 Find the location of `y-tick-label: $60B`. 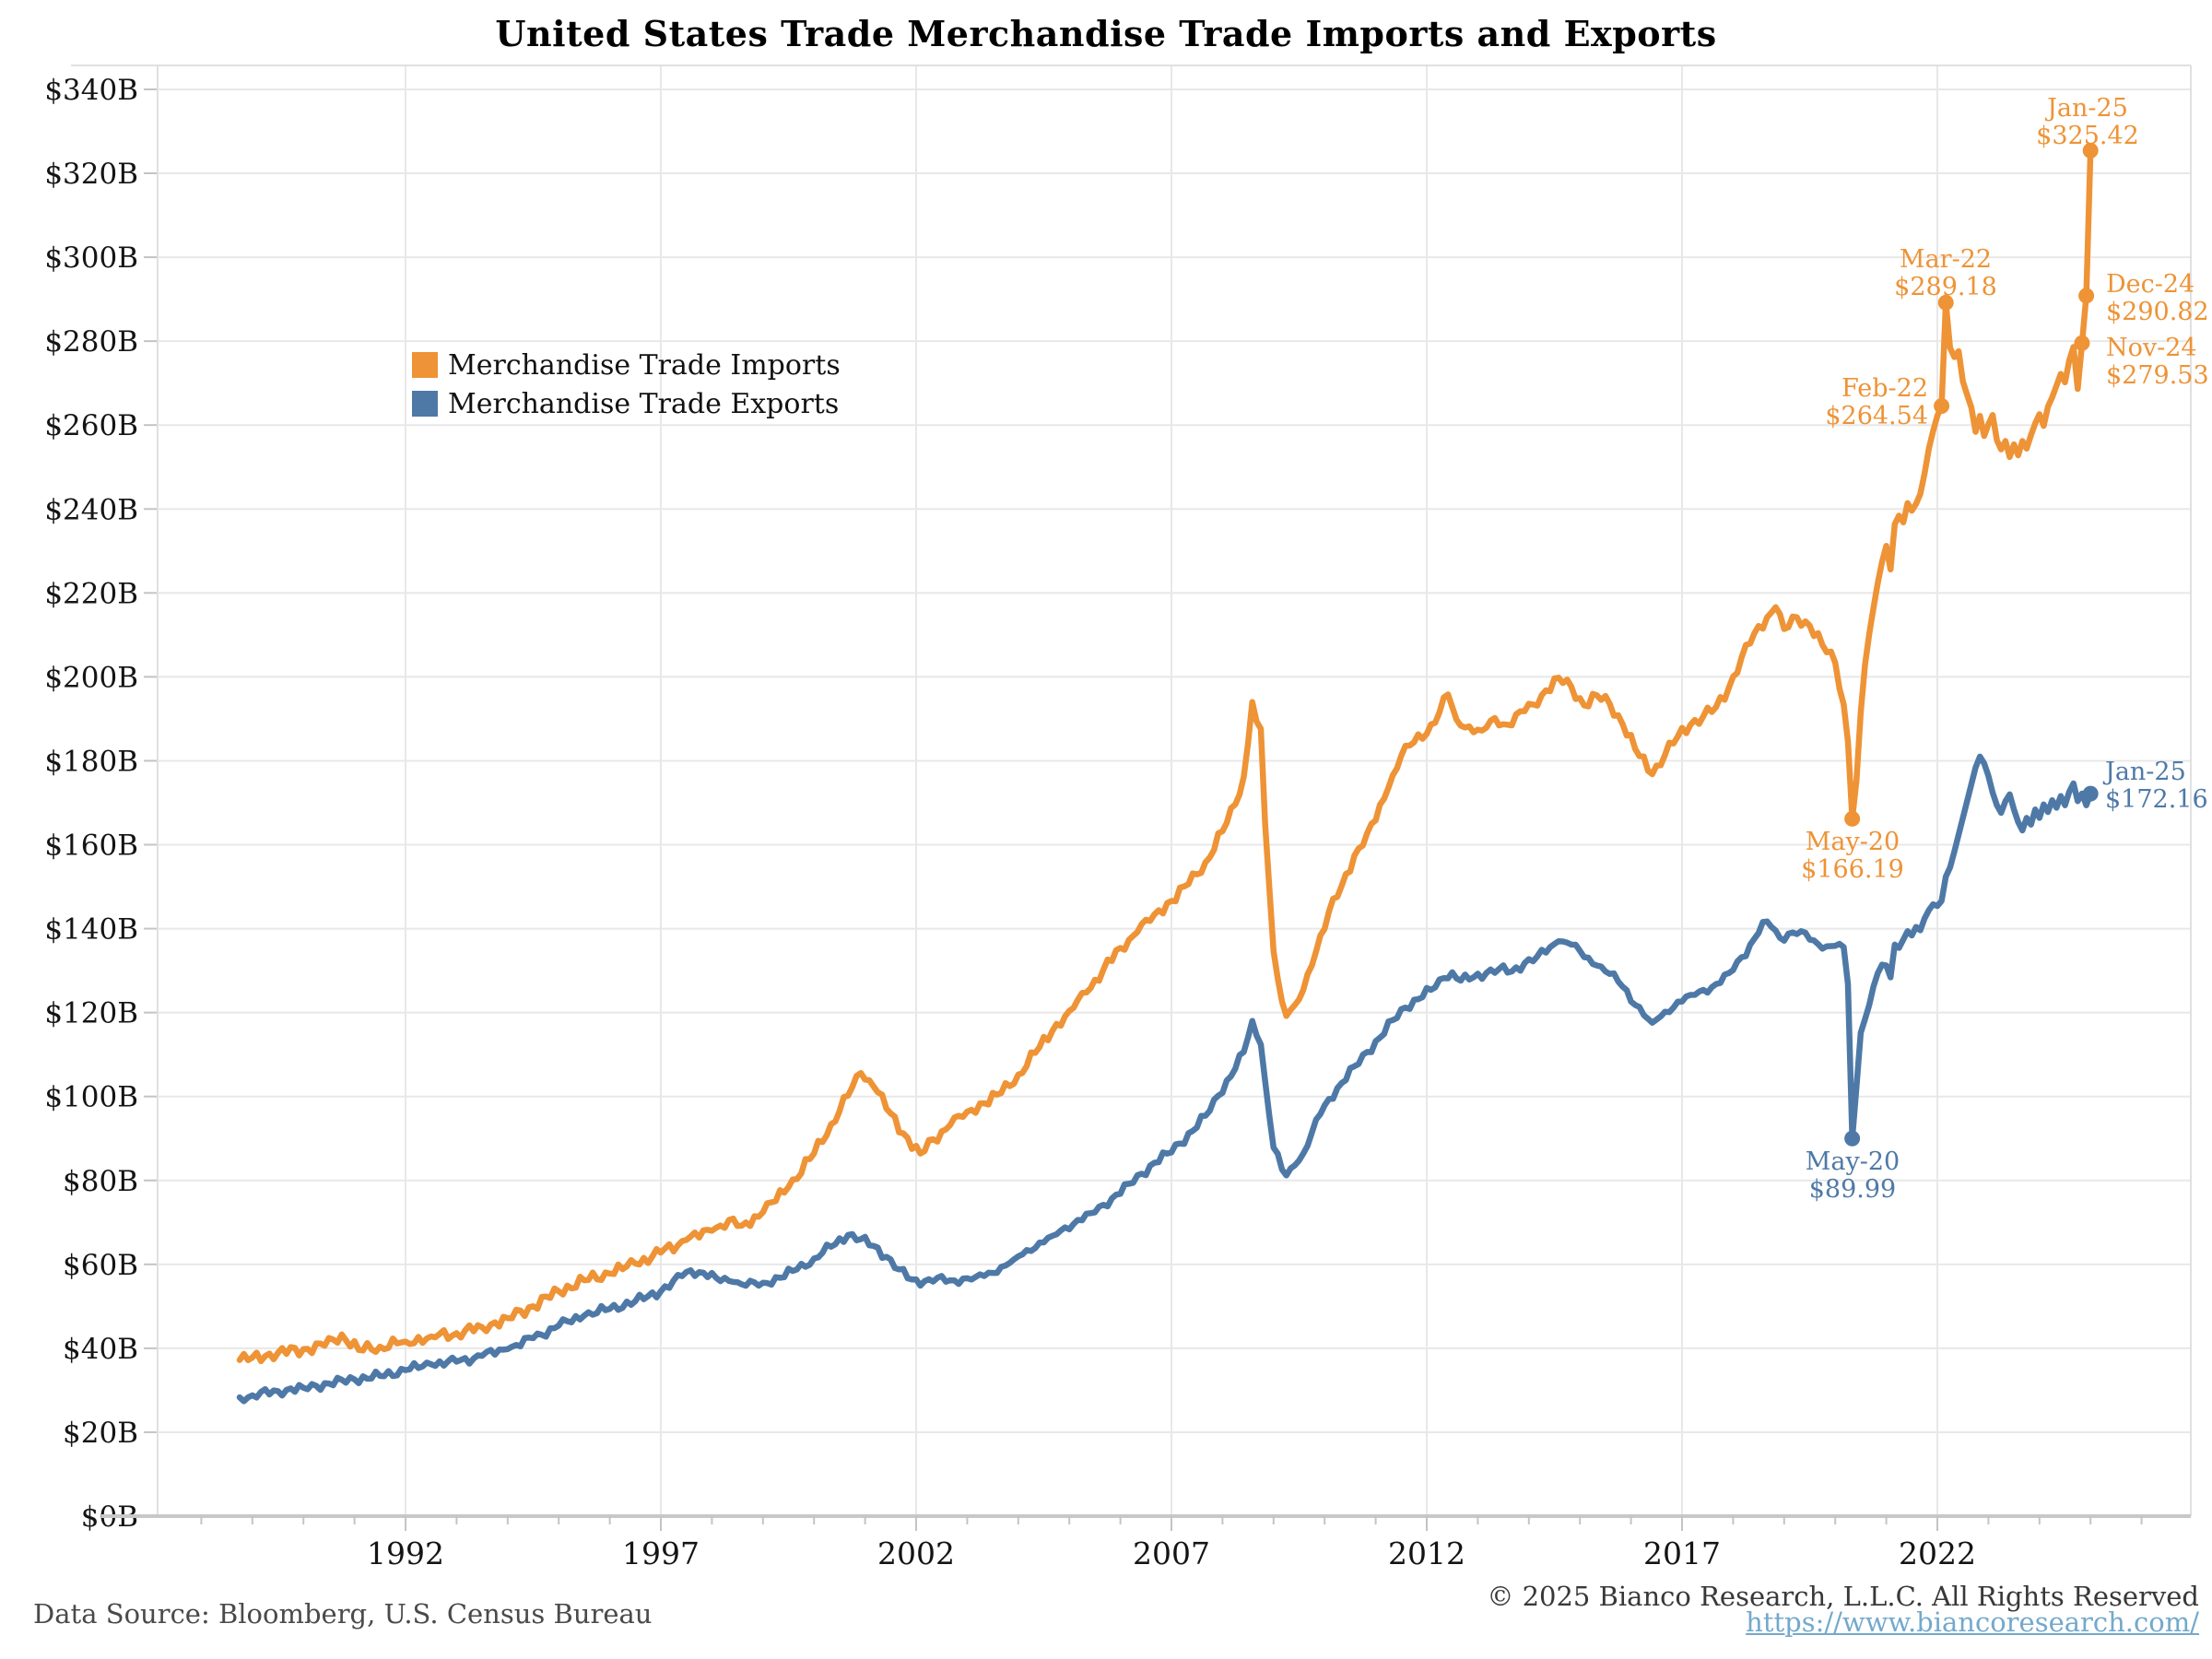

y-tick-label: $60B is located at coordinates (100, 1265).